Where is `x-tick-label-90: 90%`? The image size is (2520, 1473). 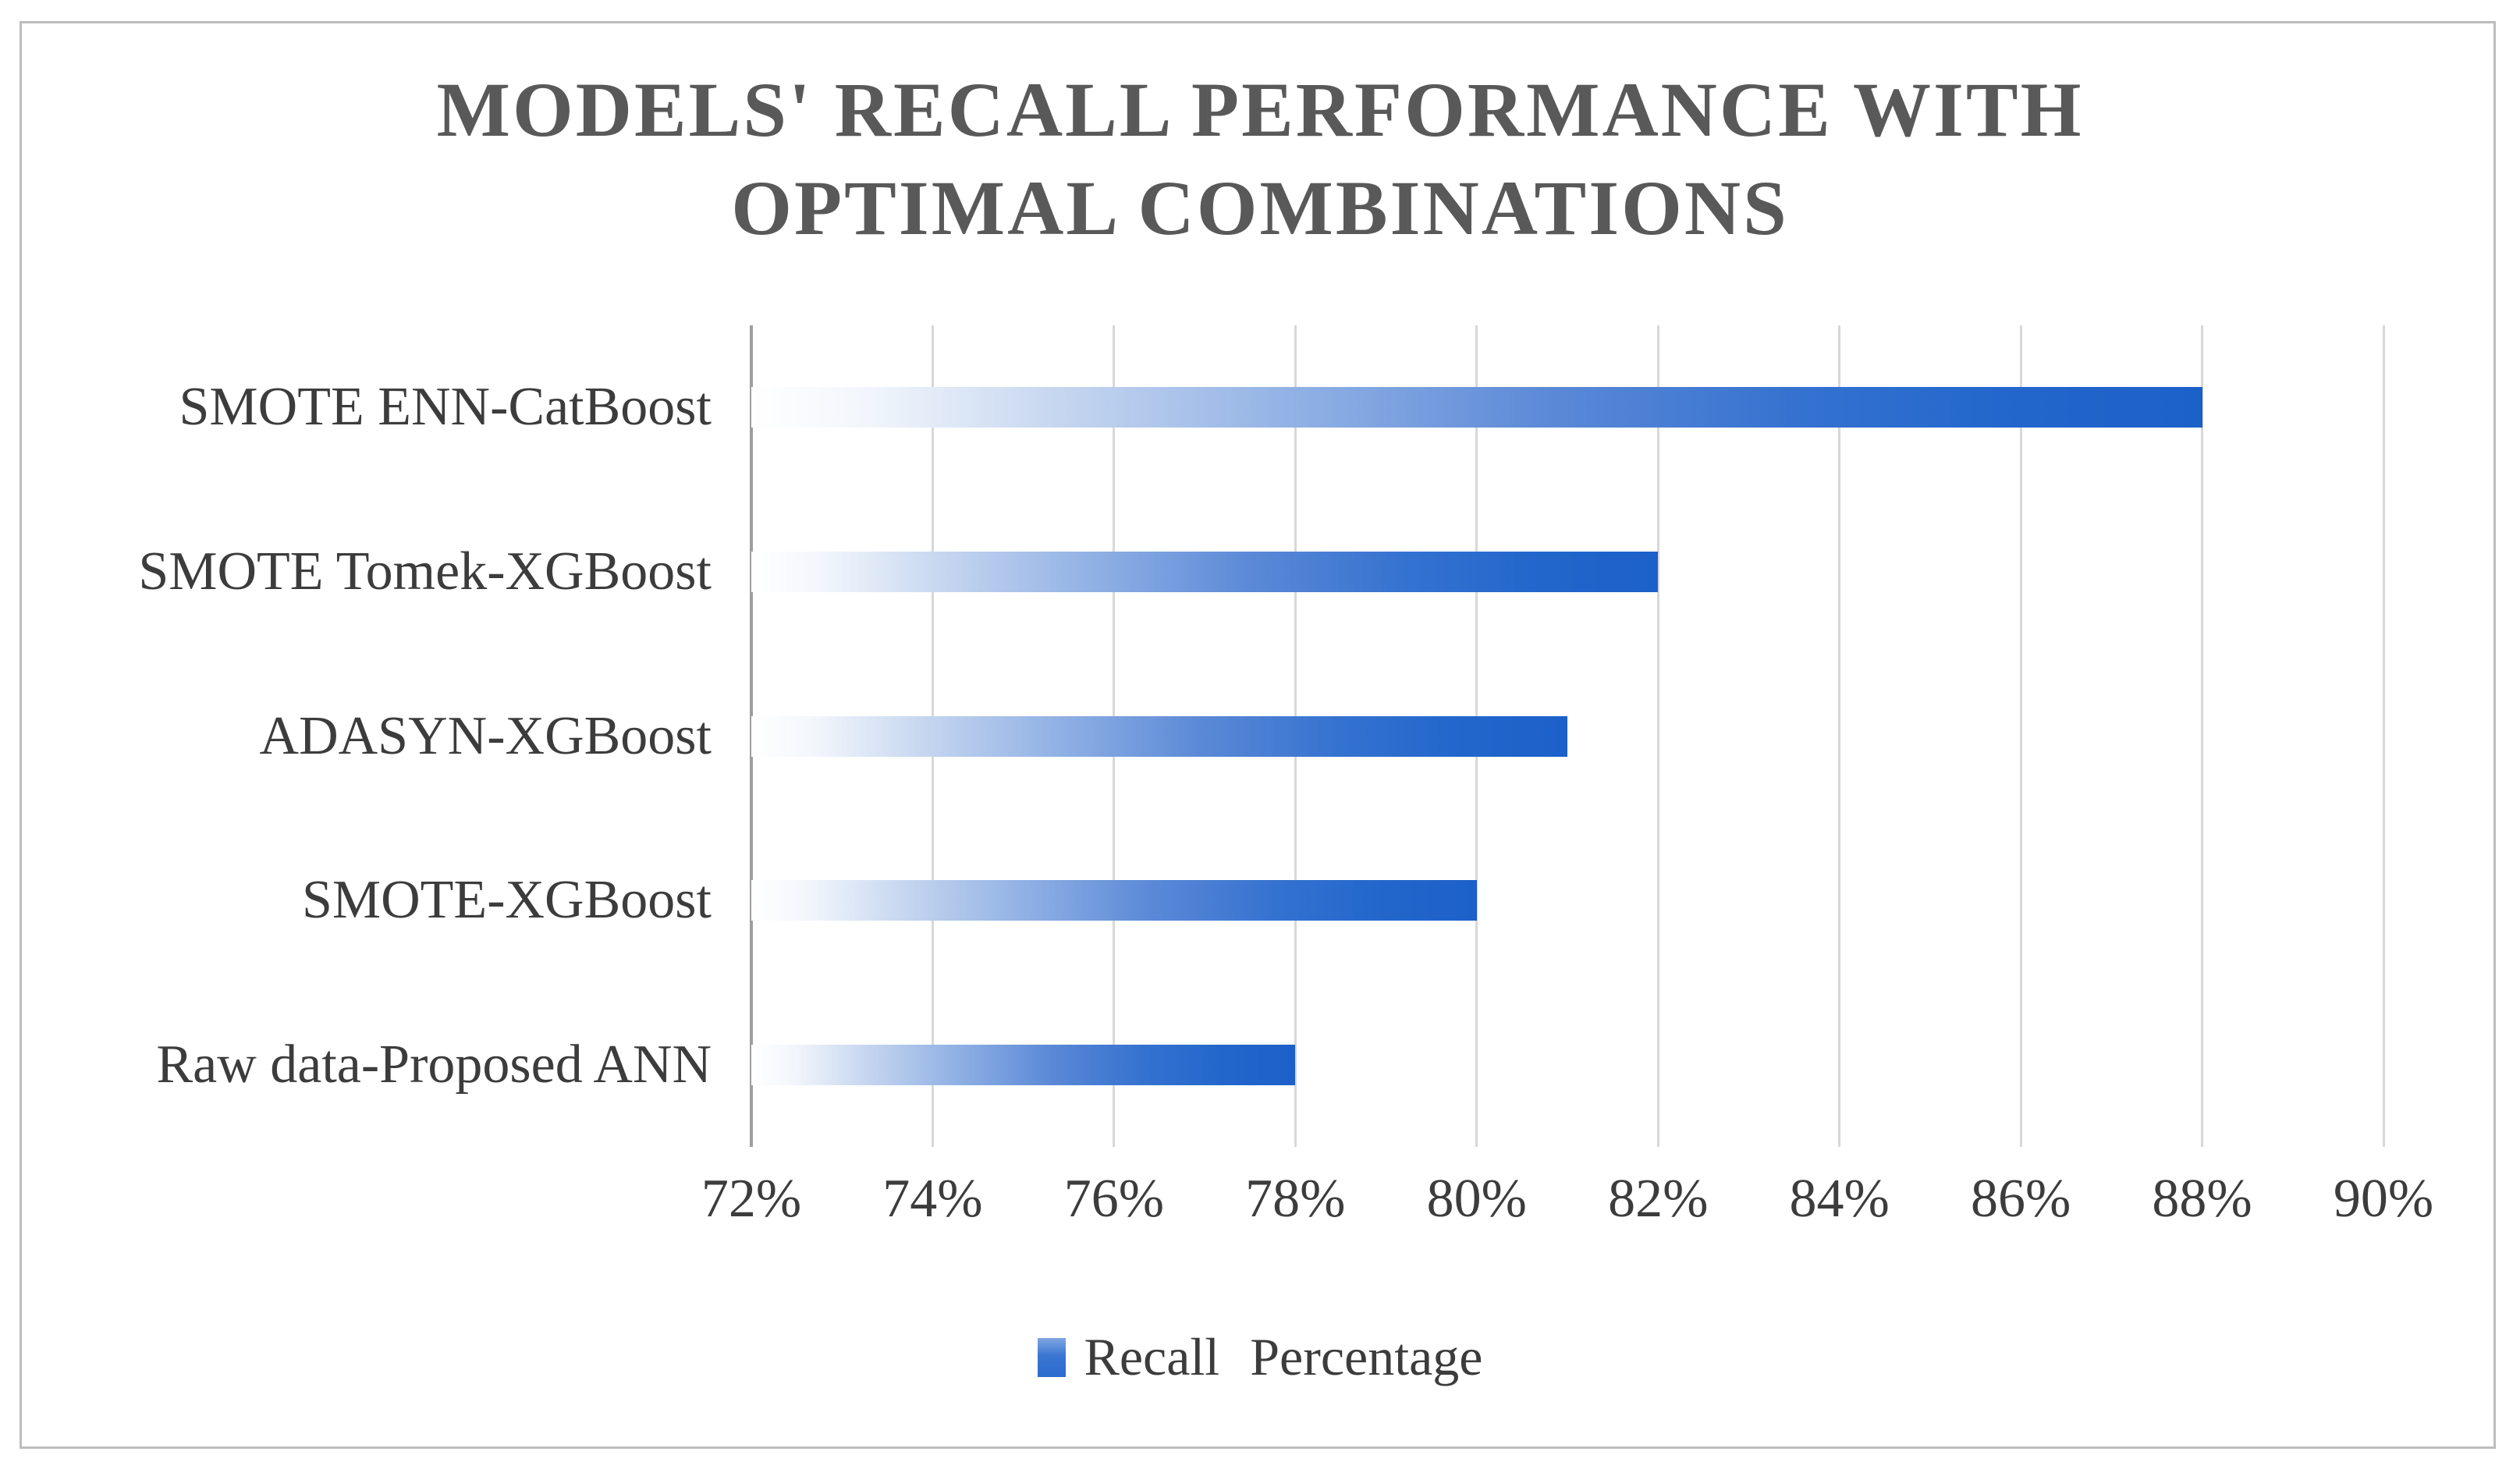
x-tick-label-90: 90% is located at coordinates (2384, 1199).